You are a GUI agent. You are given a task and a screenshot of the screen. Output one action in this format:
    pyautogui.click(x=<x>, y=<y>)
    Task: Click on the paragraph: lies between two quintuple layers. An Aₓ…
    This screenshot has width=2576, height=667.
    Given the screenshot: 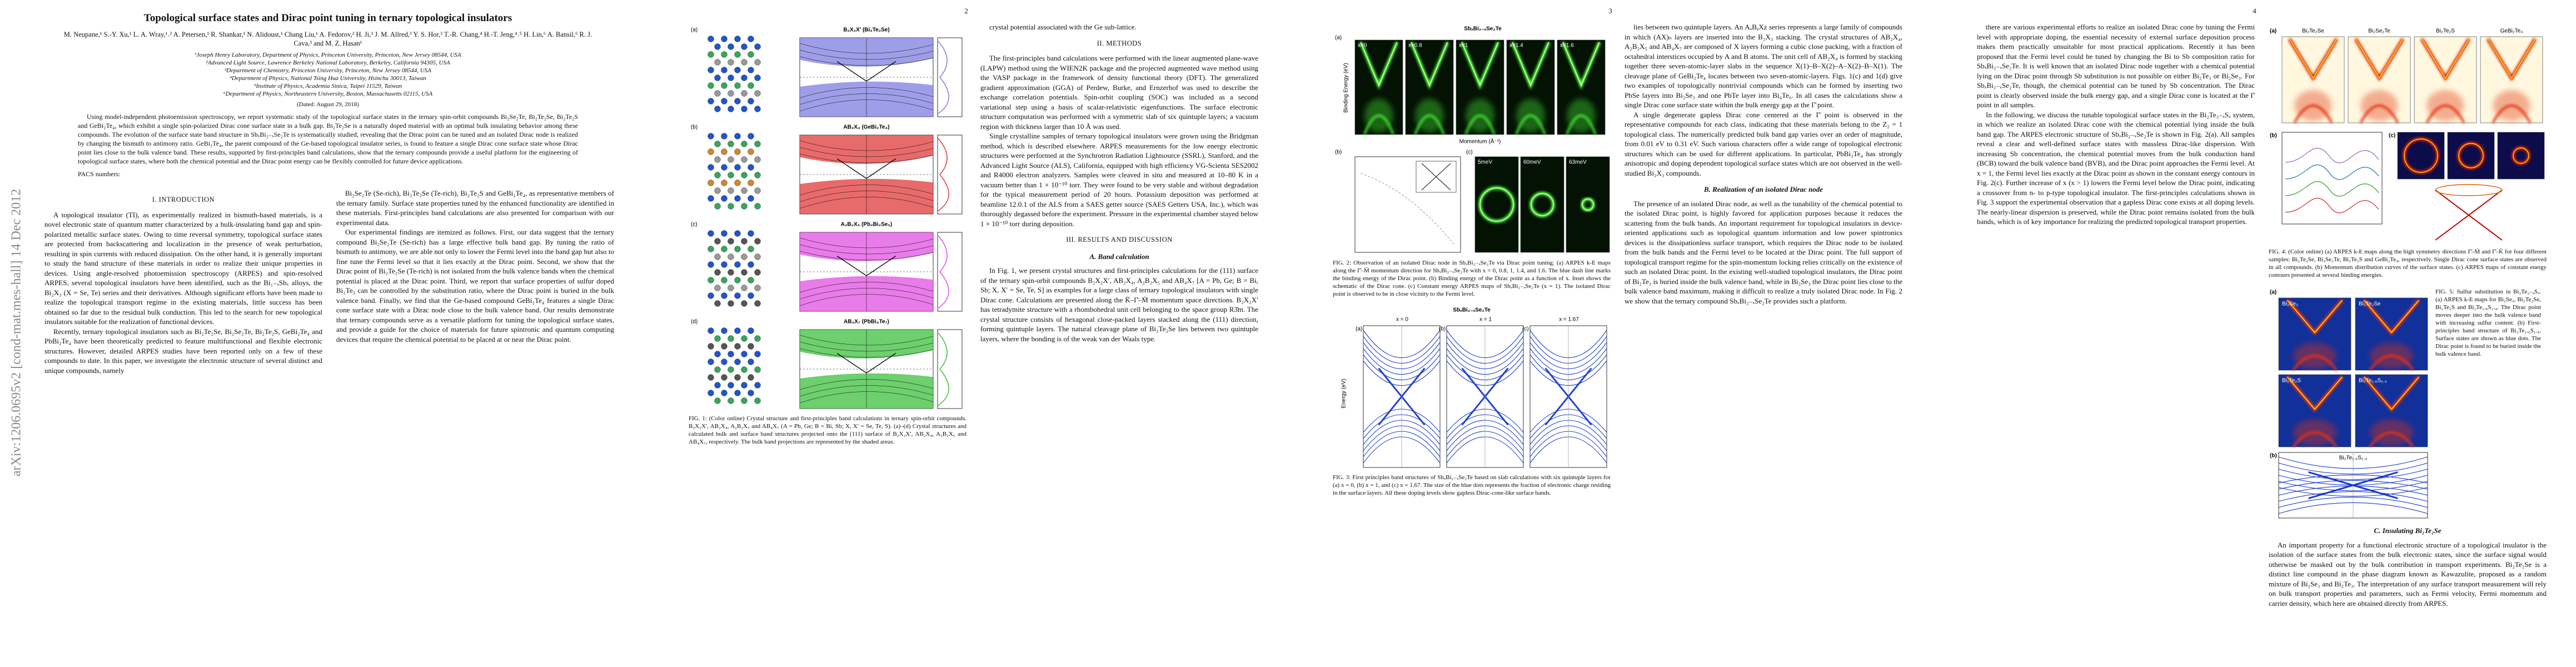 What is the action you would take?
    pyautogui.click(x=1763, y=66)
    